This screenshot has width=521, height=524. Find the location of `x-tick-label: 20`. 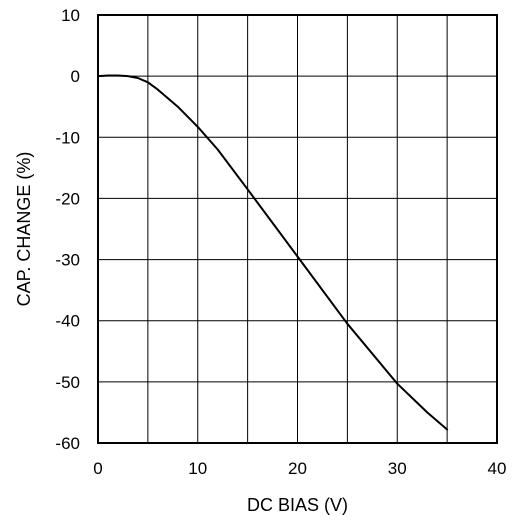

x-tick-label: 20 is located at coordinates (297, 468).